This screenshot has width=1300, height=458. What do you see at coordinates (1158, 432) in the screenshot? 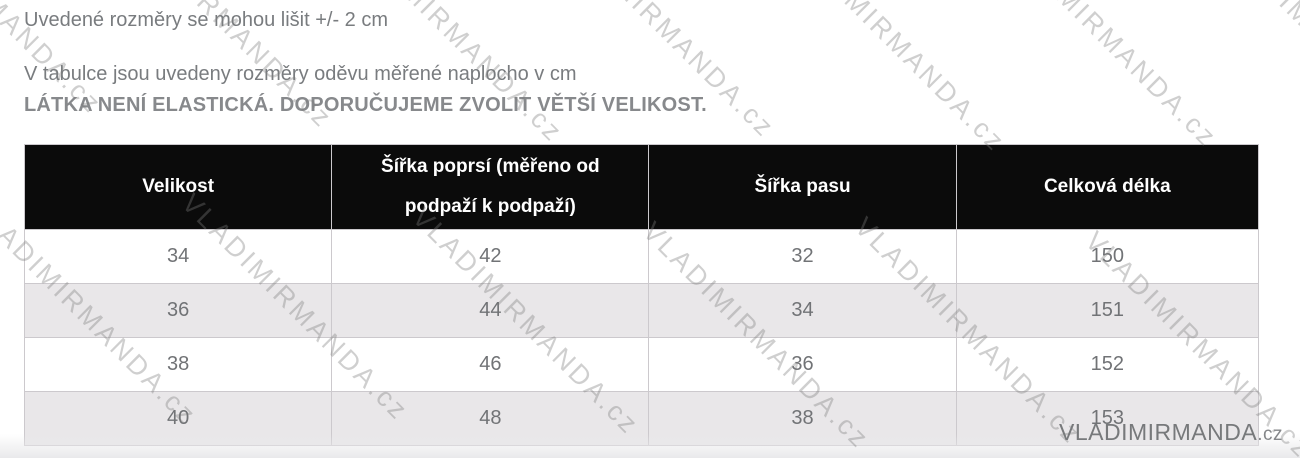
I see `brand-name: VLADIMIRMANDA` at bounding box center [1158, 432].